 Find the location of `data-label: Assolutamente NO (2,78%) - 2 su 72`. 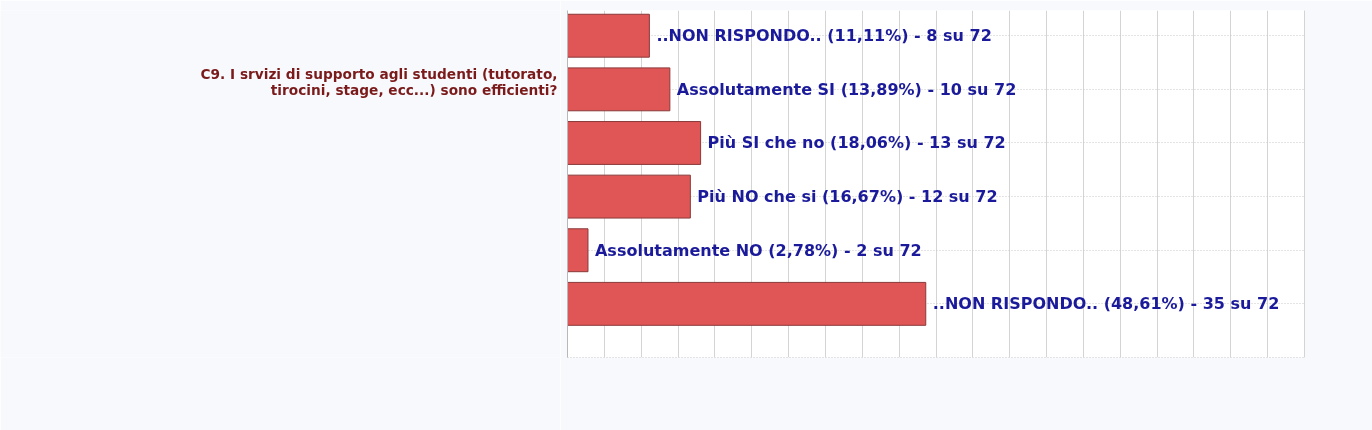

data-label: Assolutamente NO (2,78%) - 2 su 72 is located at coordinates (758, 250).